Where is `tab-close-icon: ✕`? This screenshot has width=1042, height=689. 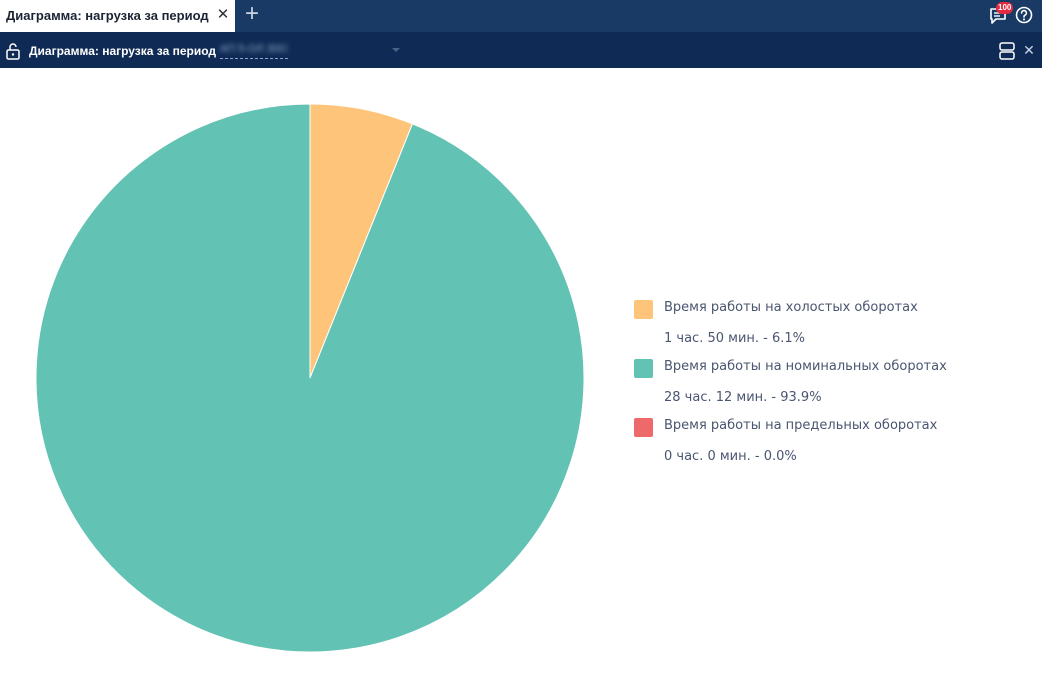
tab-close-icon: ✕ is located at coordinates (223, 14).